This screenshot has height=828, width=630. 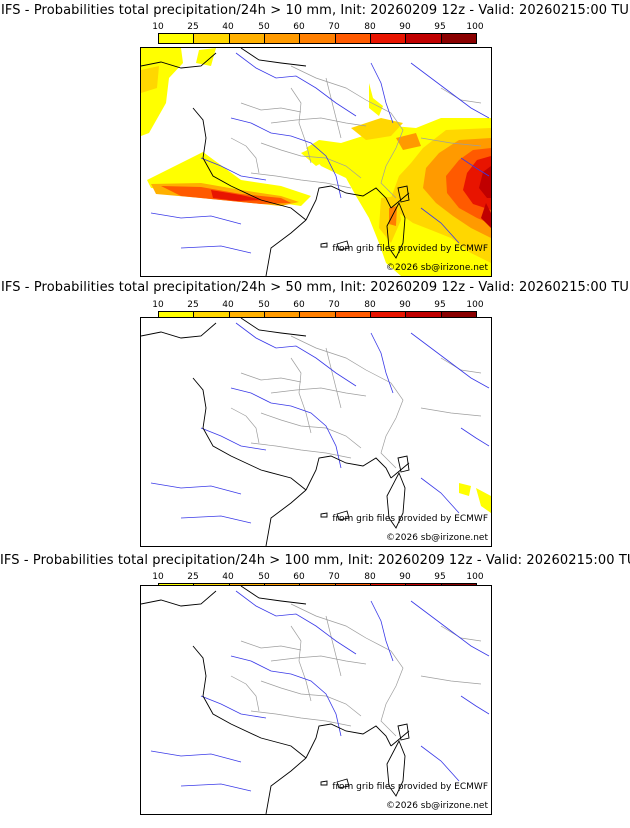 I want to click on color-legend, so click(x=317, y=38).